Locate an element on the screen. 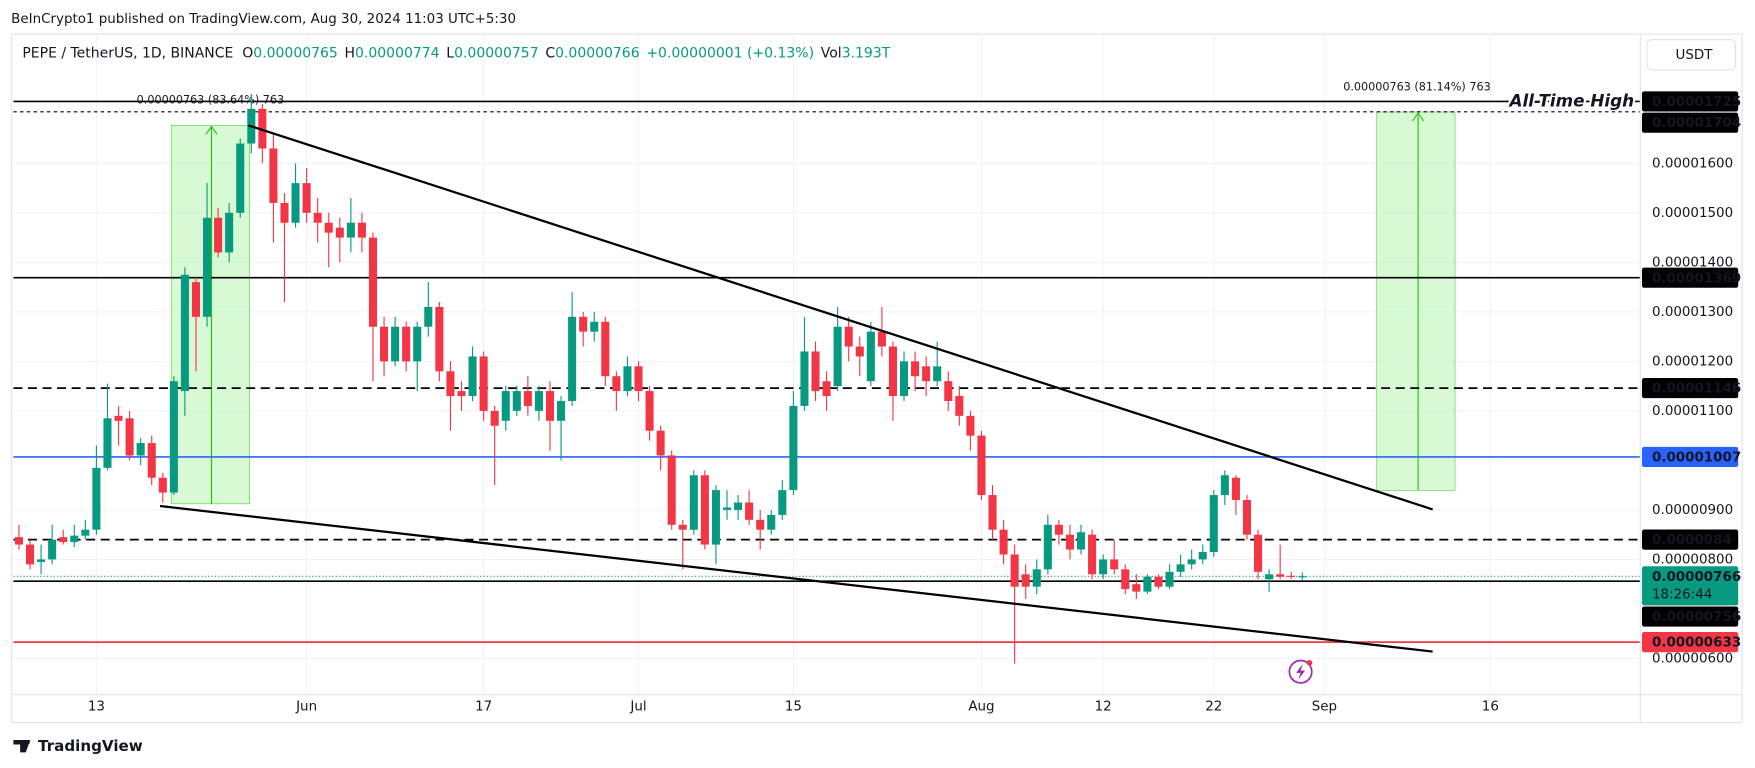 The height and width of the screenshot is (768, 1755). legend-value: 0.00000766 is located at coordinates (597, 54).